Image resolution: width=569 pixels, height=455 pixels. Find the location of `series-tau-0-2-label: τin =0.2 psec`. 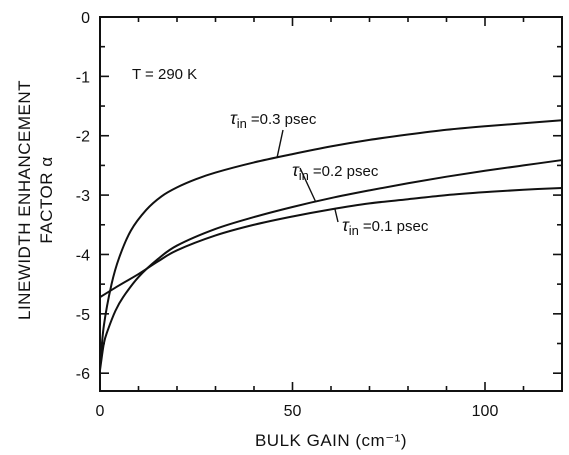

series-tau-0-2-label: τin =0.2 psec is located at coordinates (335, 171).